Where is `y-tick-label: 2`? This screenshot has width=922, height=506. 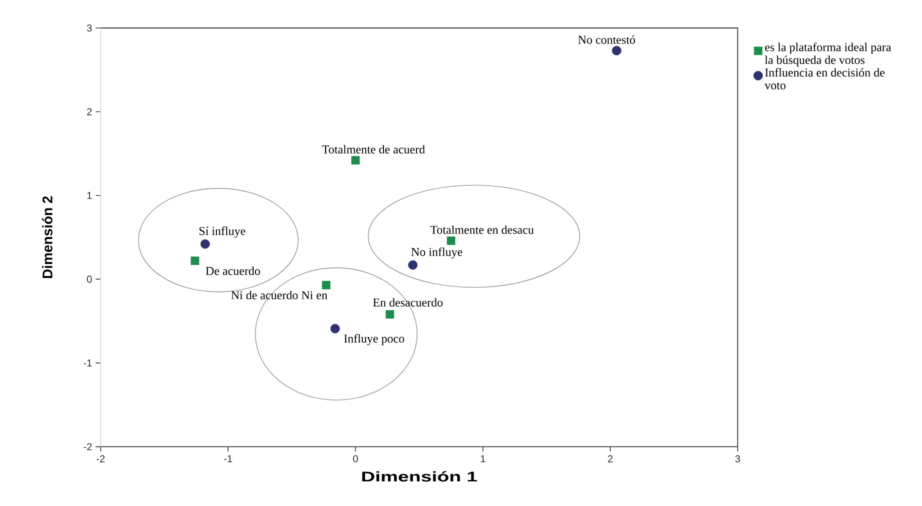 y-tick-label: 2 is located at coordinates (89, 112).